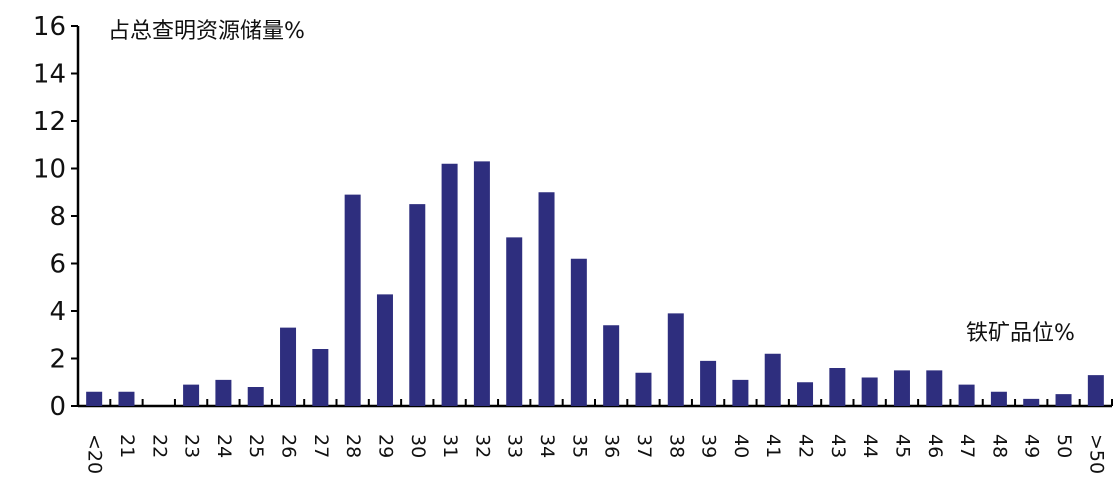 This screenshot has height=483, width=1116. What do you see at coordinates (385, 446) in the screenshot?
I see `x-tick-label: 29` at bounding box center [385, 446].